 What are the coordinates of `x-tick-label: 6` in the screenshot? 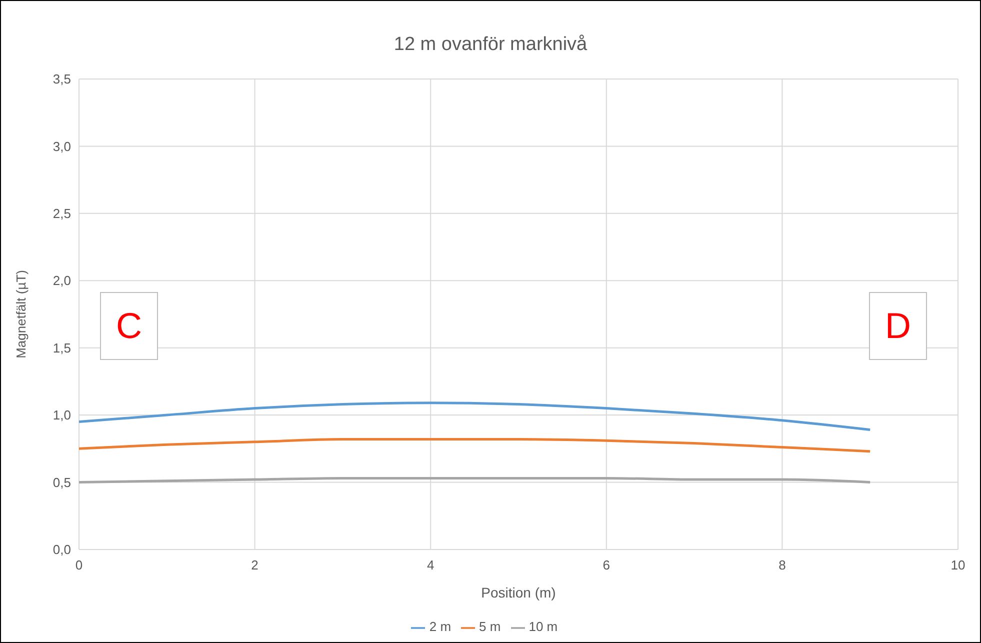 It's located at (606, 564).